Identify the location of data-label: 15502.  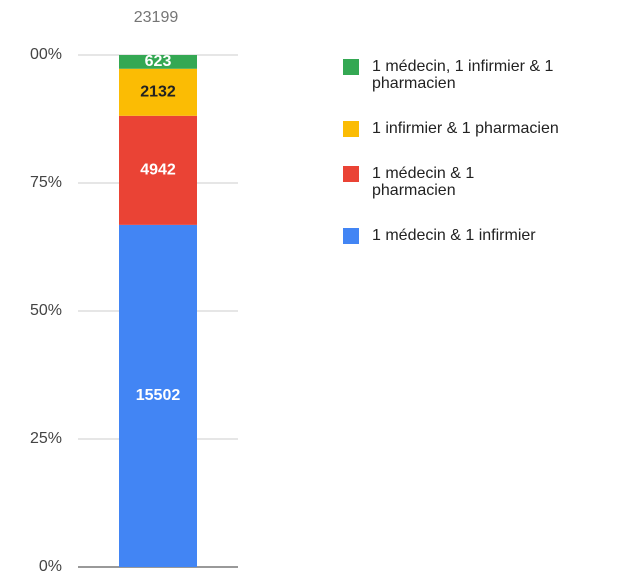
(158, 395).